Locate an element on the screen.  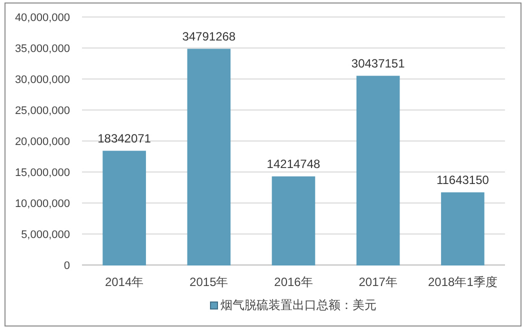
data-label: 11643150 is located at coordinates (463, 179).